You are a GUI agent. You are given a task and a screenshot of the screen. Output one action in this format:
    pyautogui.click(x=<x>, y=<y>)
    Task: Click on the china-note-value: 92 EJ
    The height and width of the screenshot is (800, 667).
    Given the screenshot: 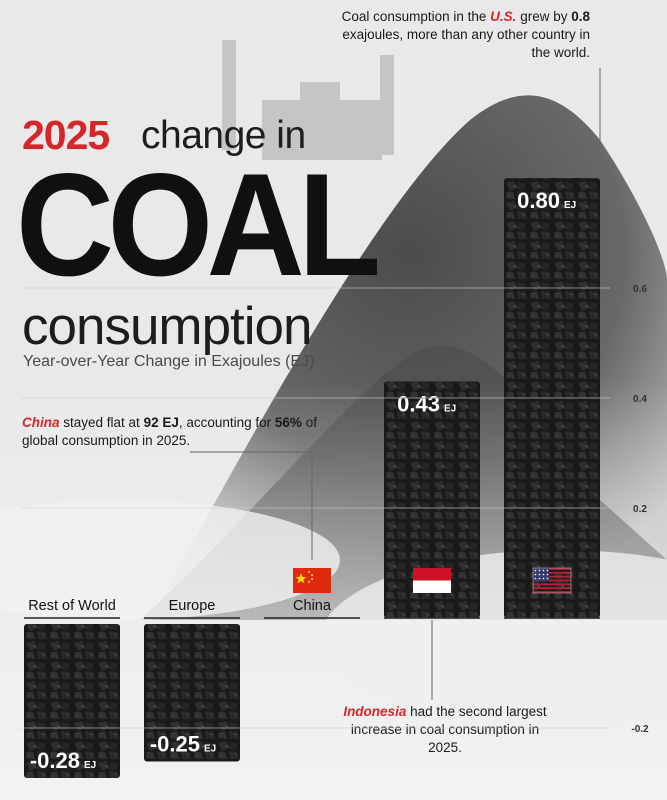 What is the action you would take?
    pyautogui.click(x=161, y=422)
    